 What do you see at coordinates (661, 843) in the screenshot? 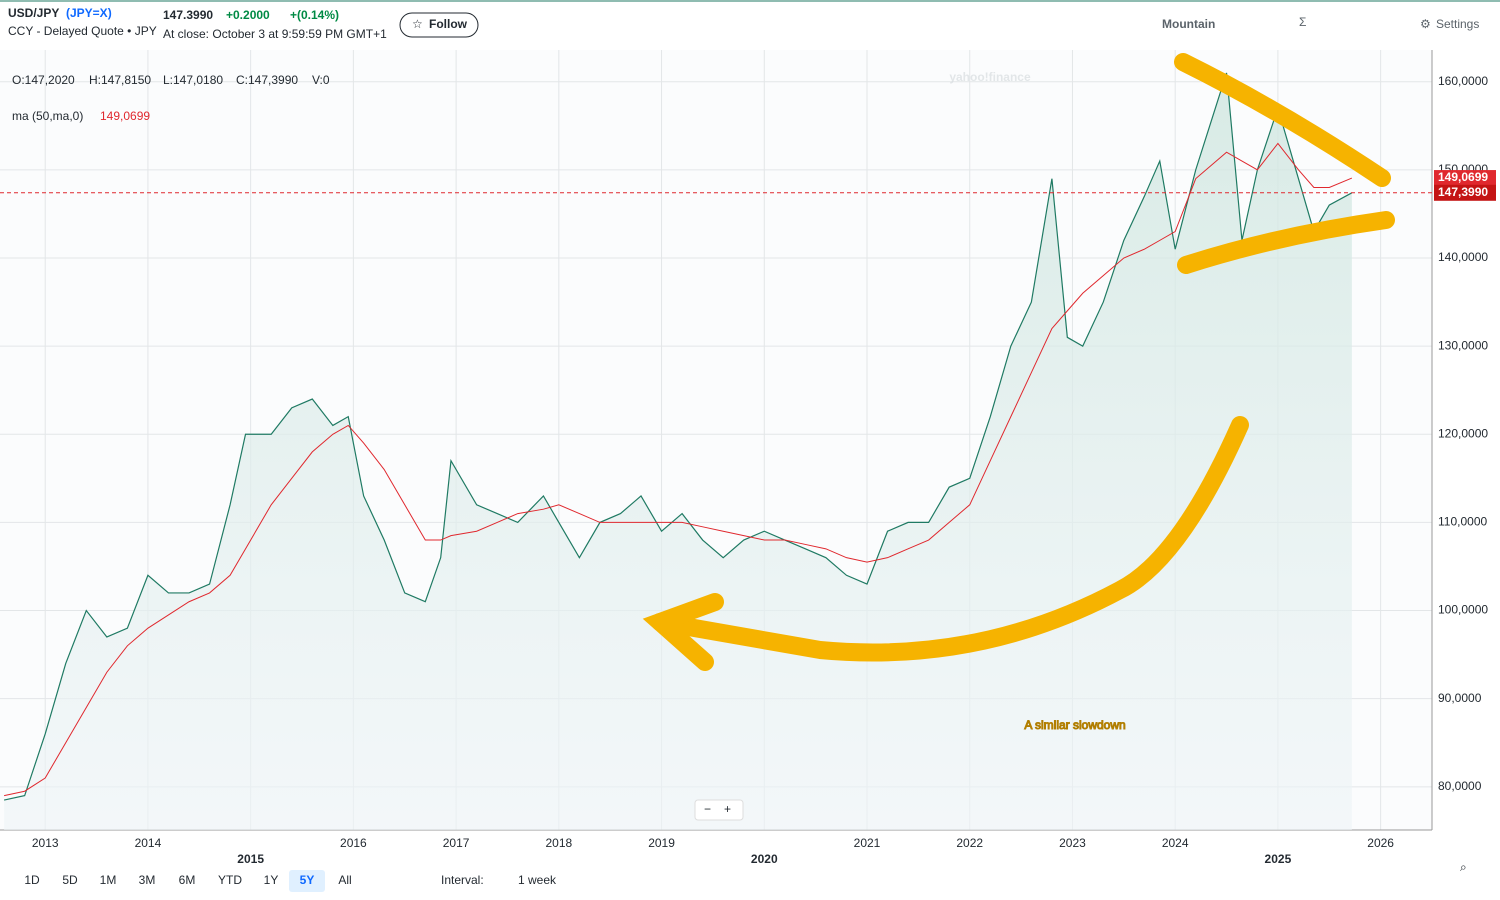
I see `x-tick-label: 2019` at bounding box center [661, 843].